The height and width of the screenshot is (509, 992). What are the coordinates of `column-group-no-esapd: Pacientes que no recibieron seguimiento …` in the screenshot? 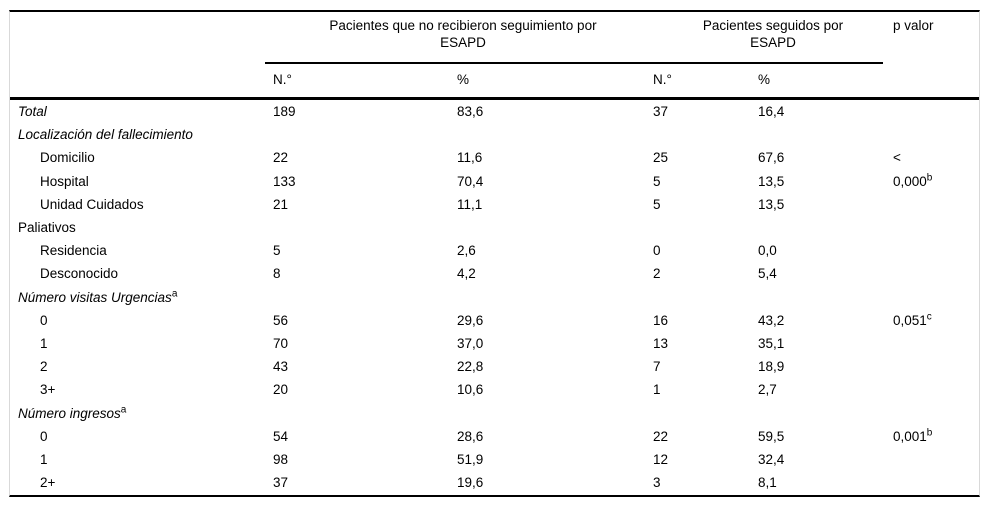 It's located at (463, 37).